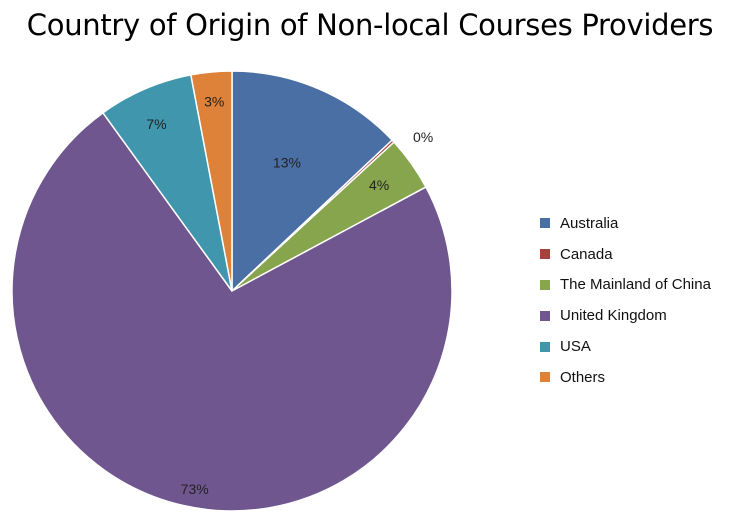 The width and height of the screenshot is (740, 517). I want to click on legend-label: United Kingdom, so click(613, 316).